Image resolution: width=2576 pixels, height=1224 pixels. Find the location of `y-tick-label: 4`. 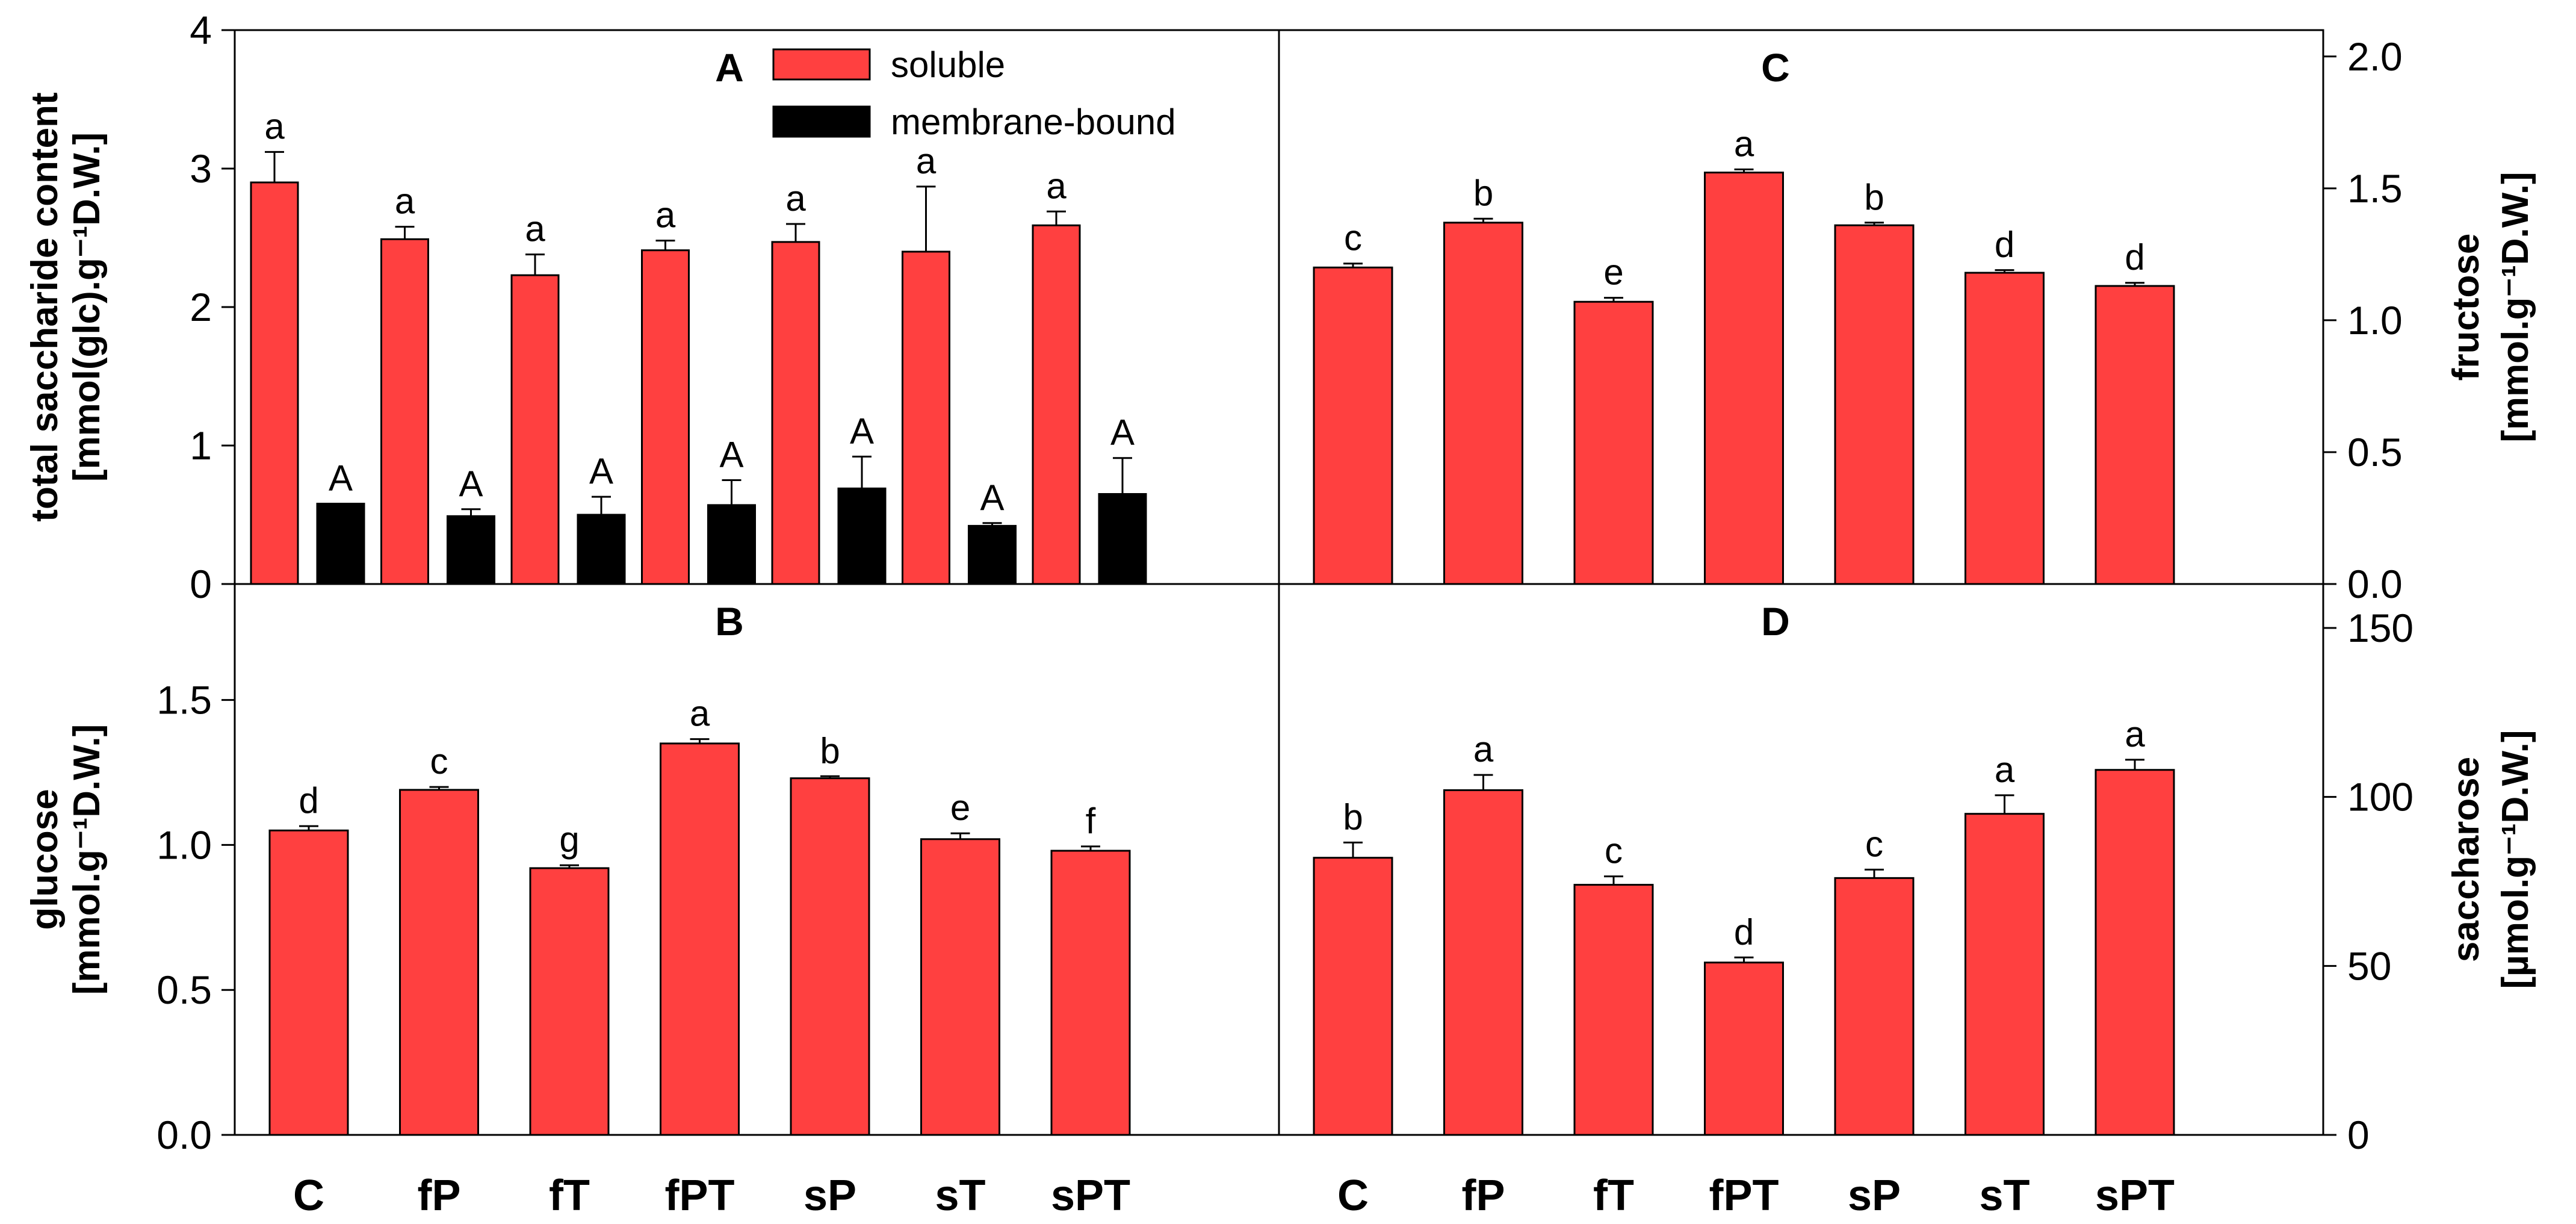

y-tick-label: 4 is located at coordinates (201, 30).